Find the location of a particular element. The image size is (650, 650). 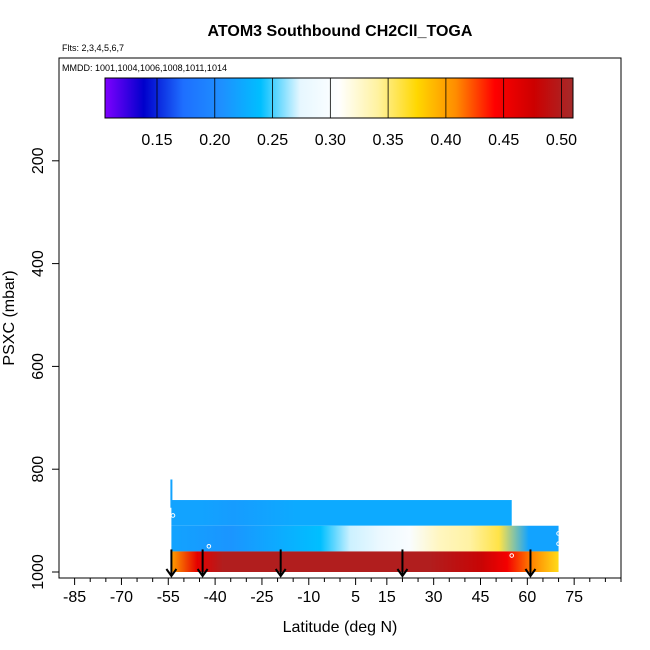

colorbar-tick-label: 0.30 is located at coordinates (330, 140).